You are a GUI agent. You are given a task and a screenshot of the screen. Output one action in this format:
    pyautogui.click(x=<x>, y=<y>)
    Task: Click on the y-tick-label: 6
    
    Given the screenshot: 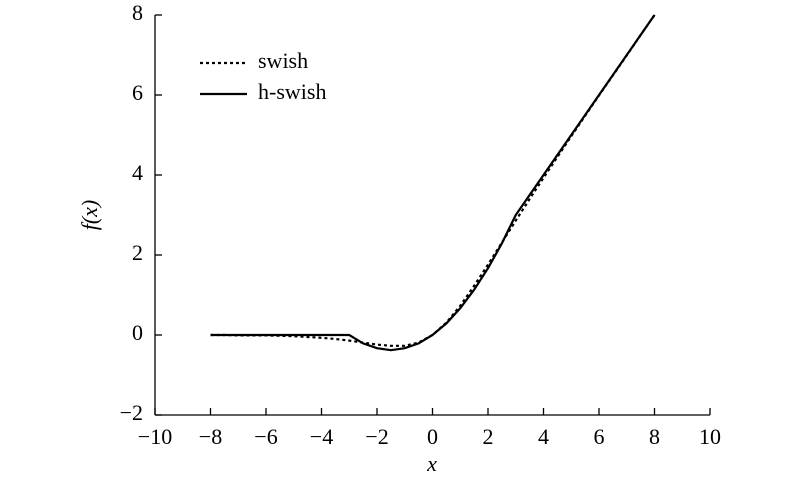 What is the action you would take?
    pyautogui.click(x=137, y=92)
    